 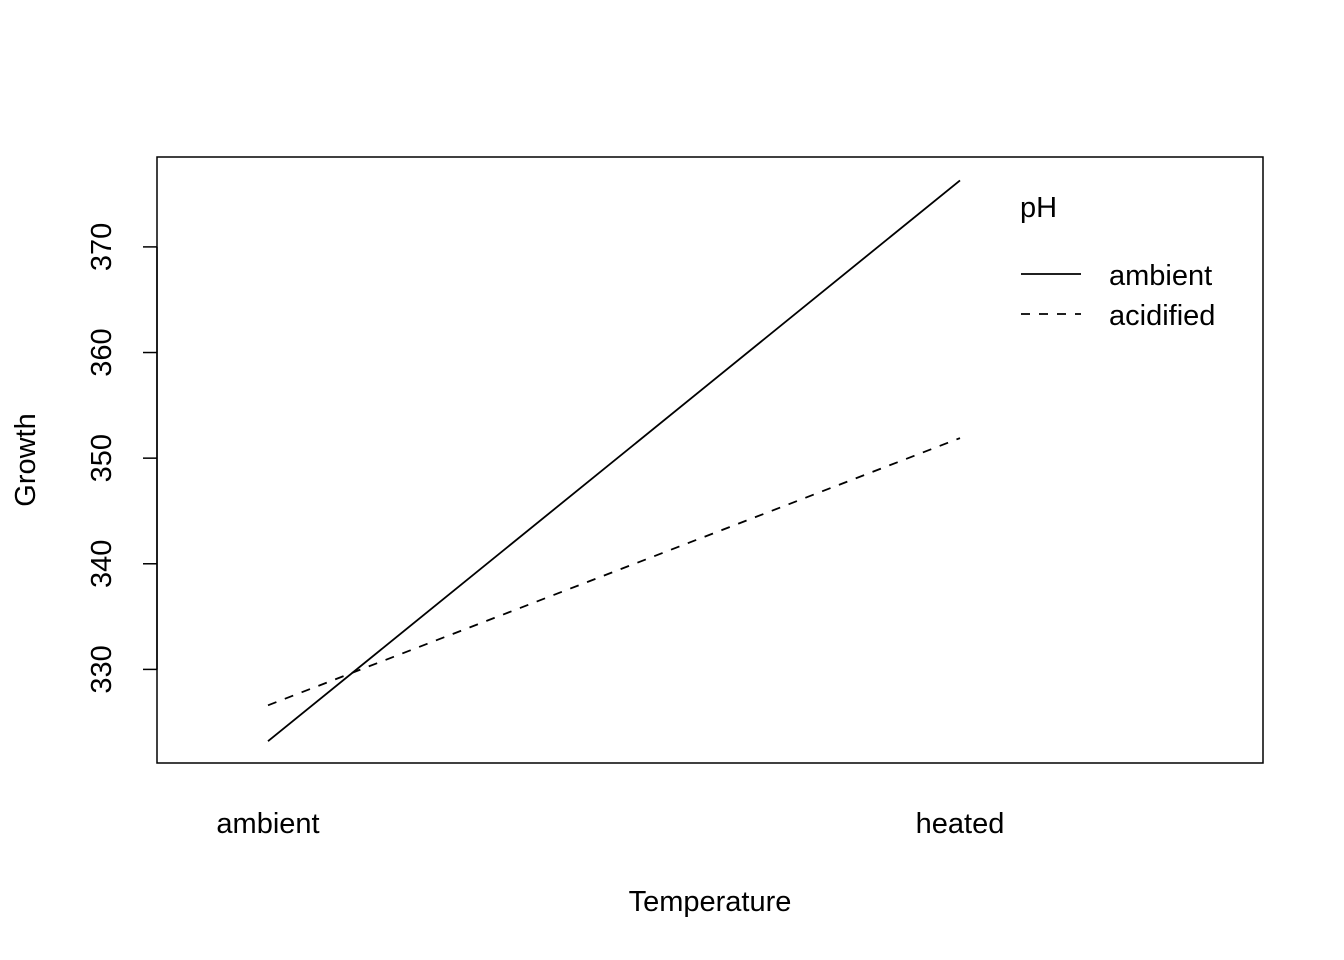 What do you see at coordinates (102, 352) in the screenshot?
I see `y-tick-label-360: 360` at bounding box center [102, 352].